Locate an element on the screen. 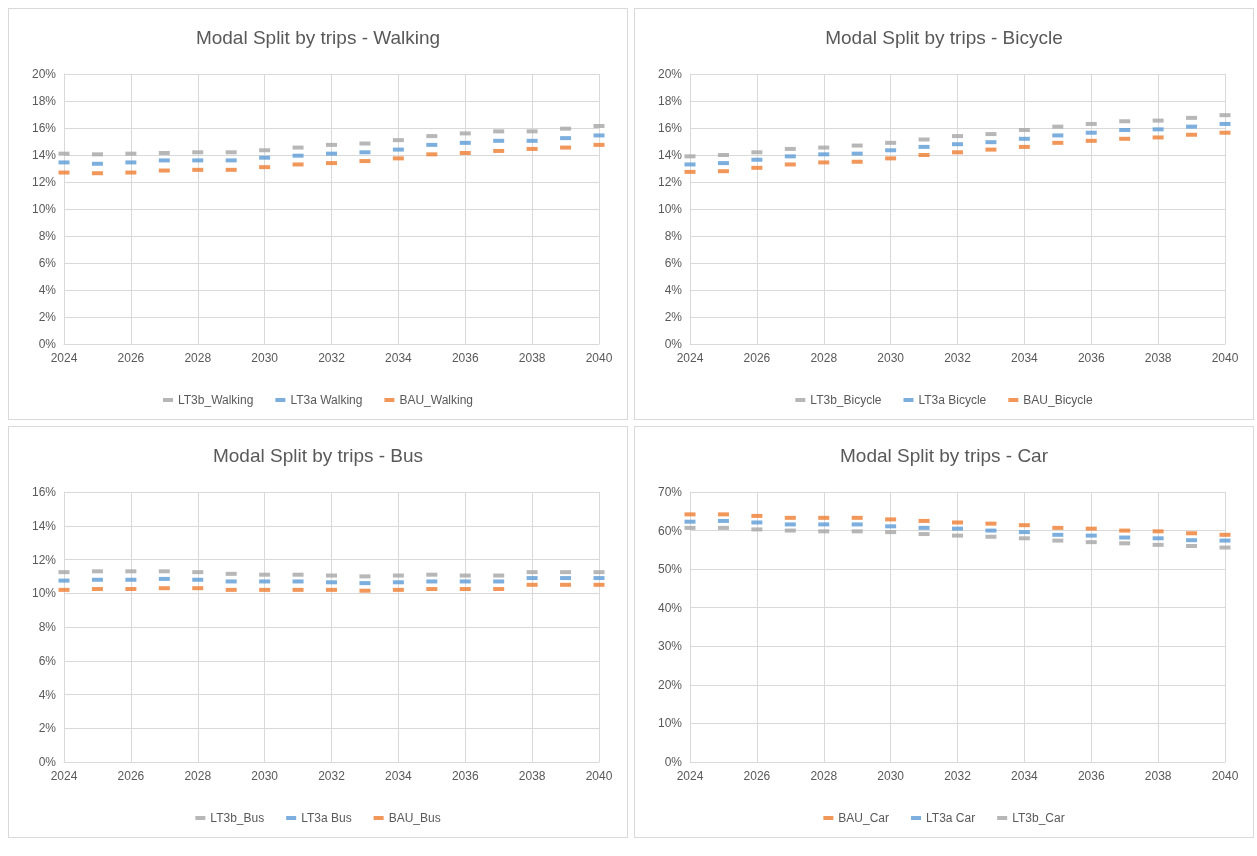 The width and height of the screenshot is (1257, 856). y-tick-label: 30% is located at coordinates (670, 646).